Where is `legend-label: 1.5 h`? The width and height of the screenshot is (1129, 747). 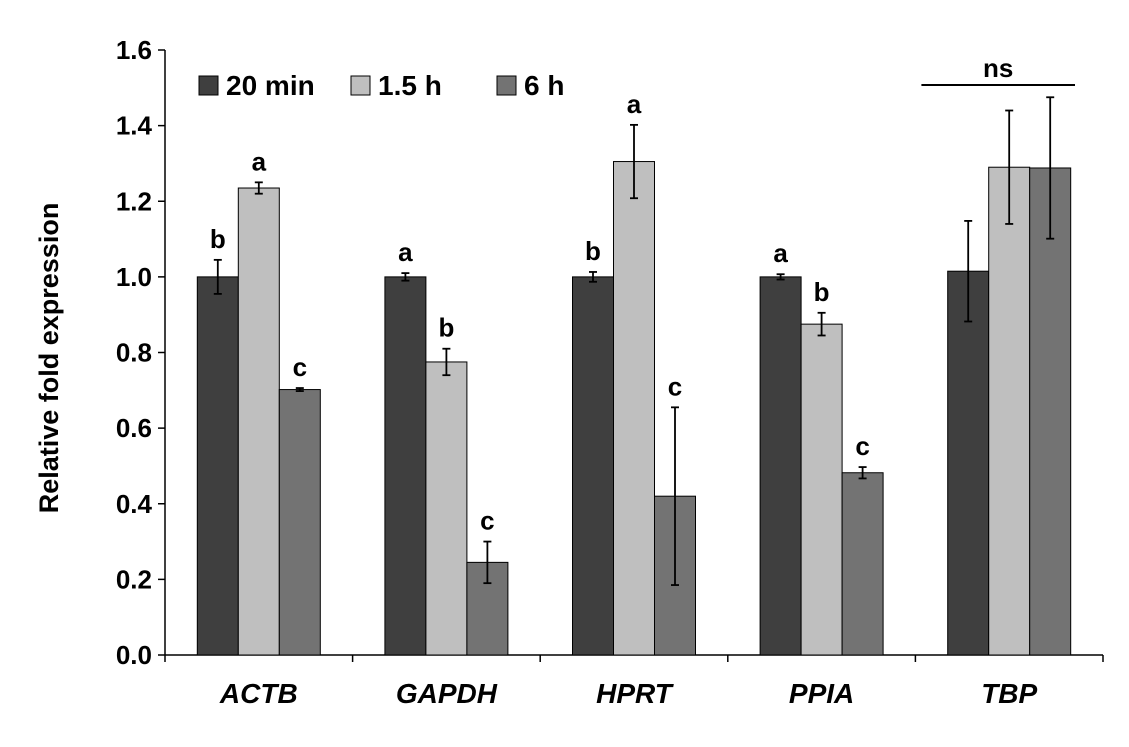
legend-label: 1.5 h is located at coordinates (410, 85).